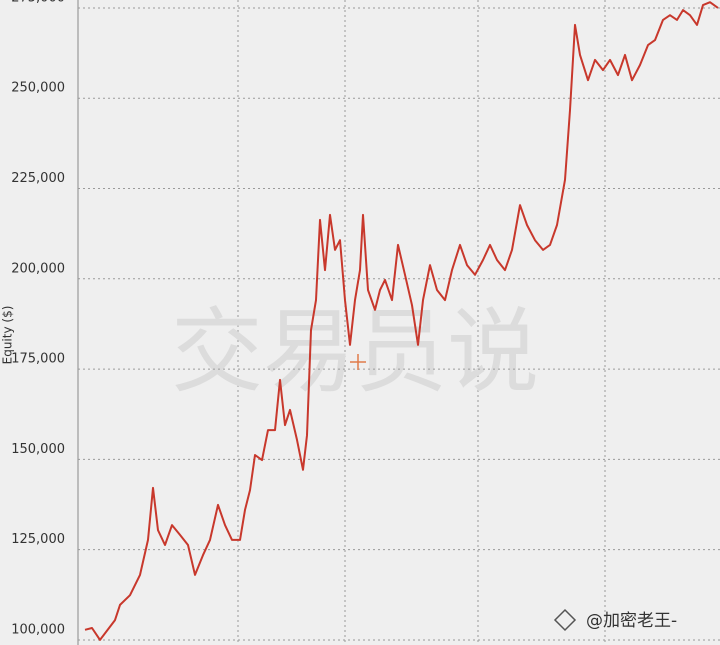  What do you see at coordinates (565, 620) in the screenshot?
I see `credit-icon` at bounding box center [565, 620].